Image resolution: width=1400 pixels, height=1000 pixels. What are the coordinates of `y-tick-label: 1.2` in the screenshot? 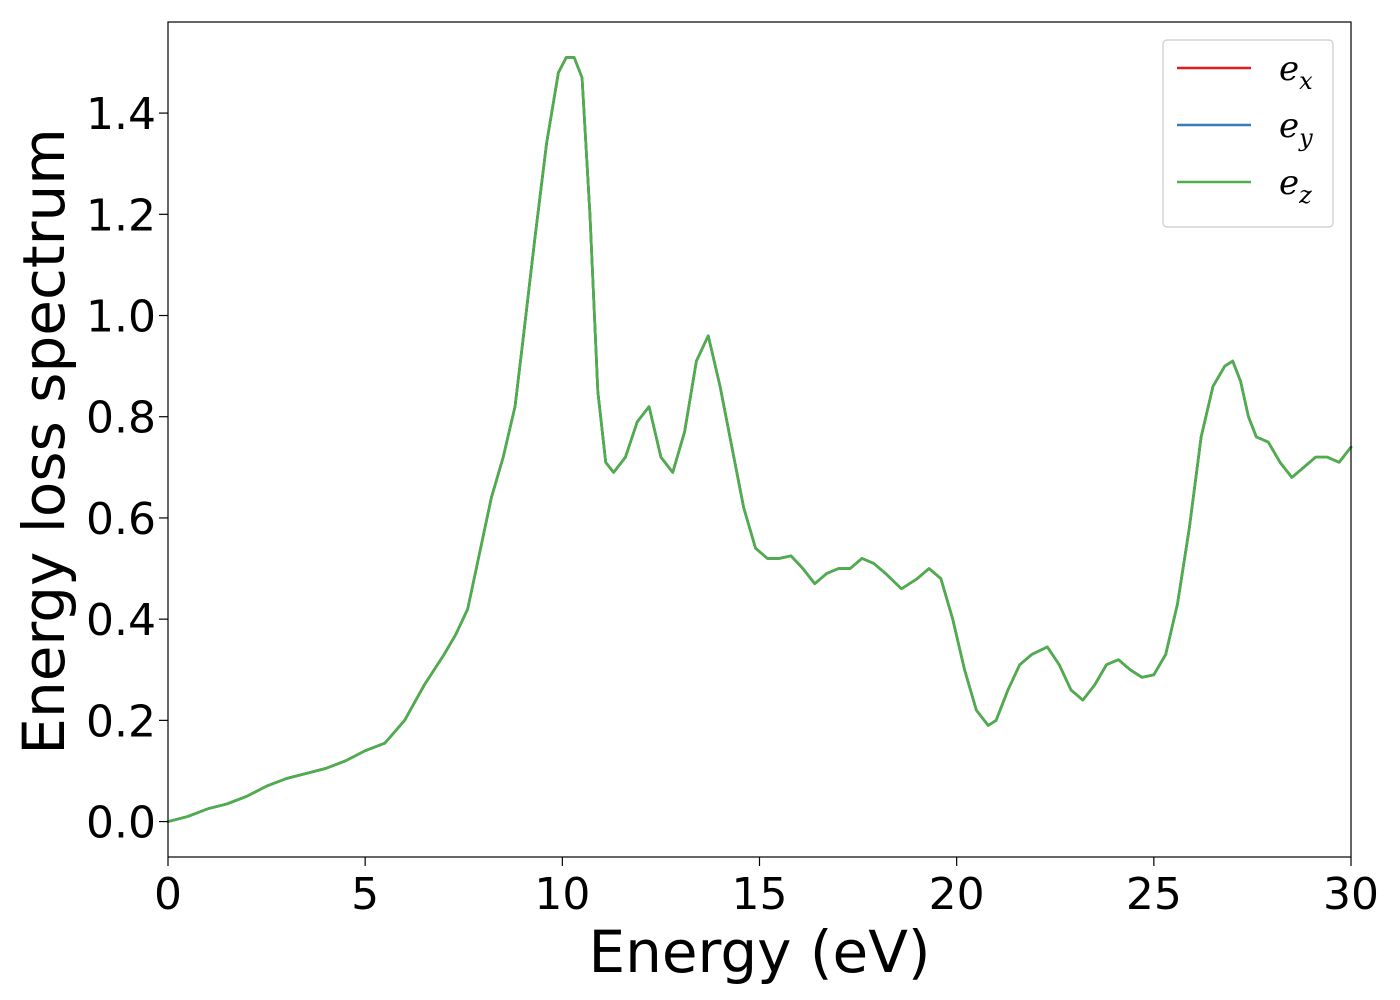 It's located at (121, 215).